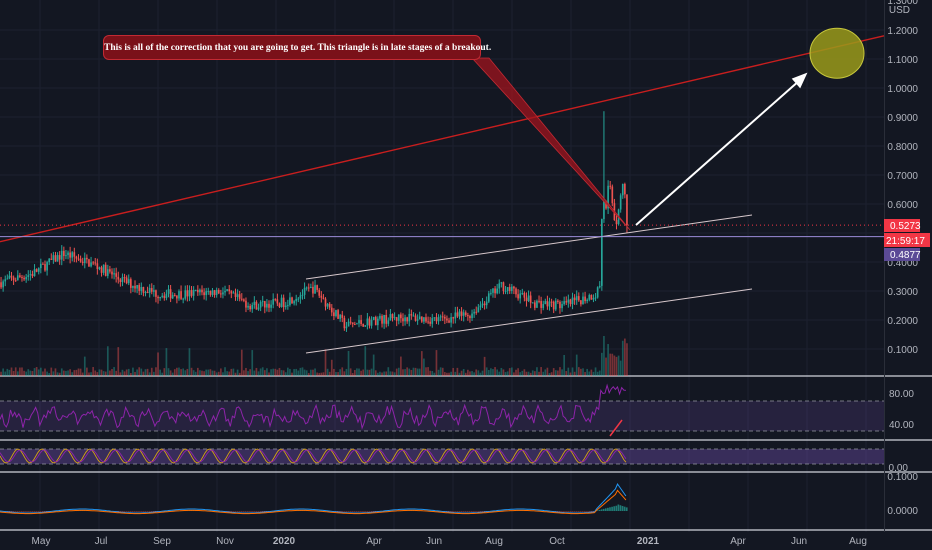  Describe the element at coordinates (314, 498) in the screenshot. I see `macd-pane` at that location.